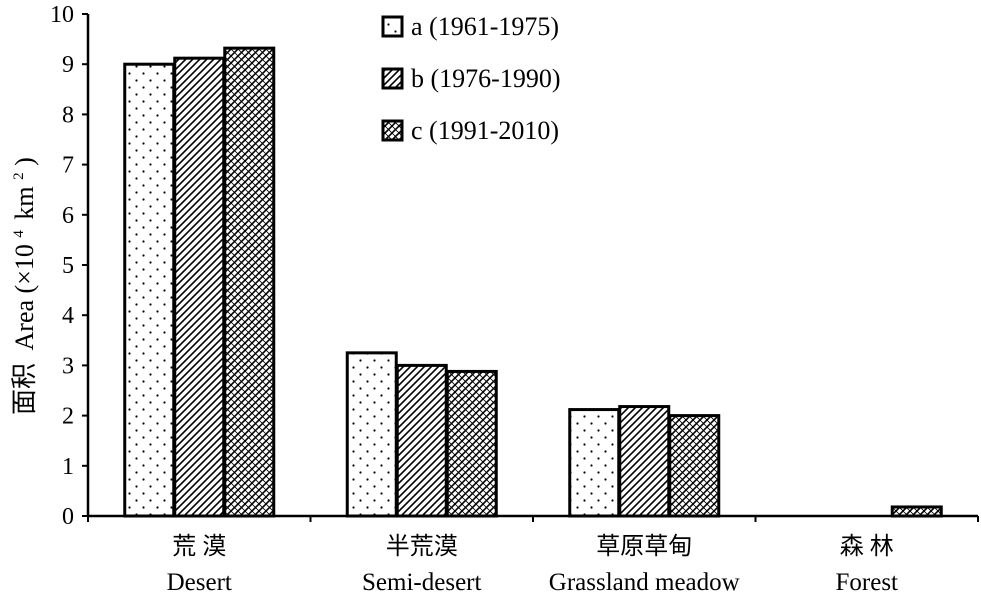  Describe the element at coordinates (68, 366) in the screenshot. I see `y-tick-label: 3` at that location.